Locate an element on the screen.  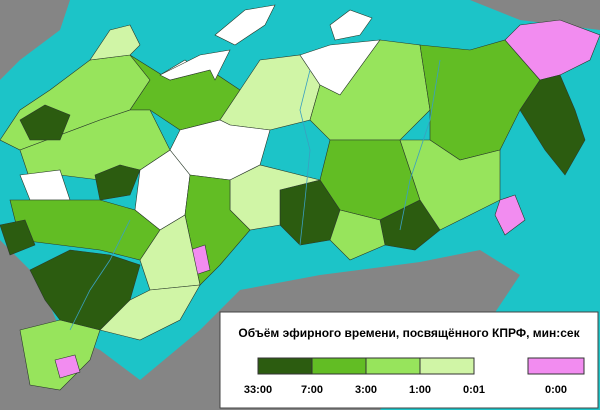
legend-label: 3:00 is located at coordinates (366, 390).